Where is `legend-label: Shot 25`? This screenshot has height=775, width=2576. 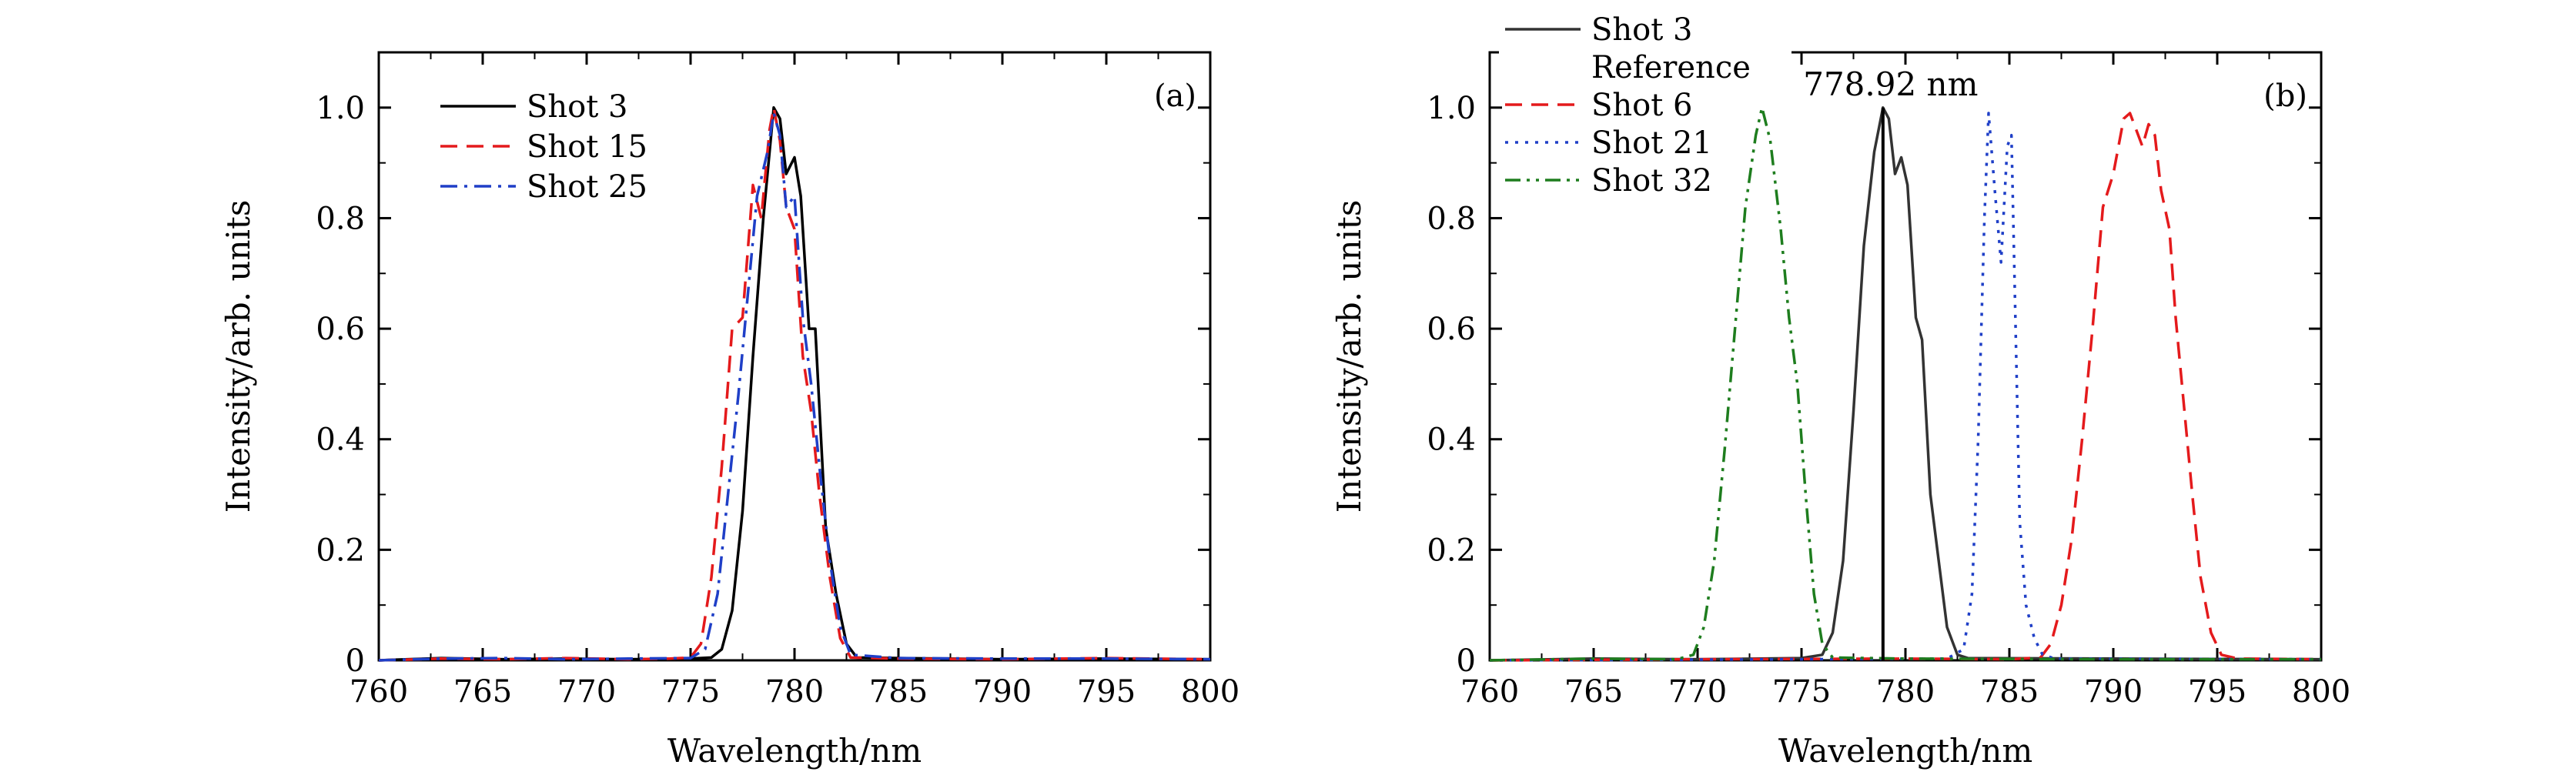
legend-label: Shot 25 is located at coordinates (587, 187).